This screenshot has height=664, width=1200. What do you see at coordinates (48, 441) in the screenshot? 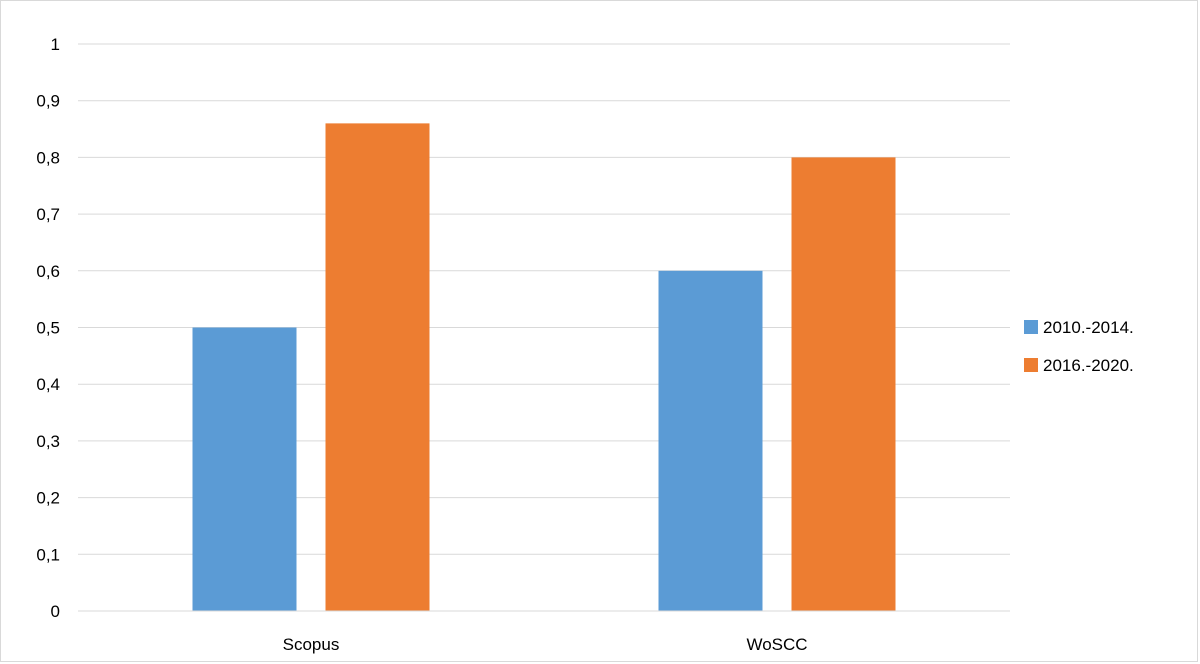
I see `y-tick-label: 0,3` at bounding box center [48, 441].